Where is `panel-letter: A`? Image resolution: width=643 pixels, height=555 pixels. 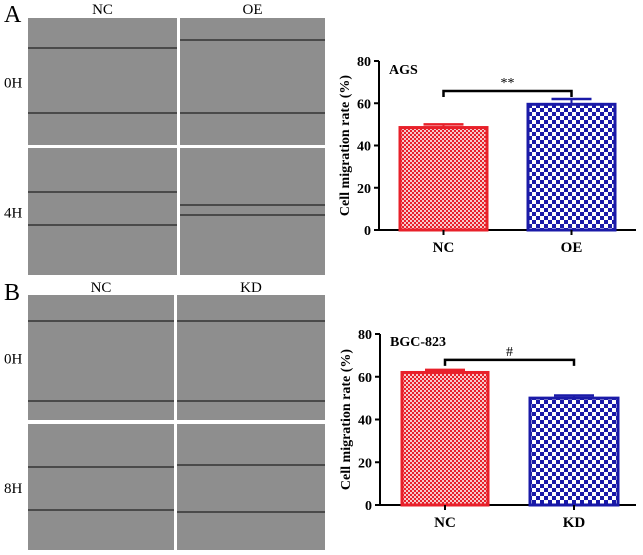
panel-letter: A is located at coordinates (13, 15).